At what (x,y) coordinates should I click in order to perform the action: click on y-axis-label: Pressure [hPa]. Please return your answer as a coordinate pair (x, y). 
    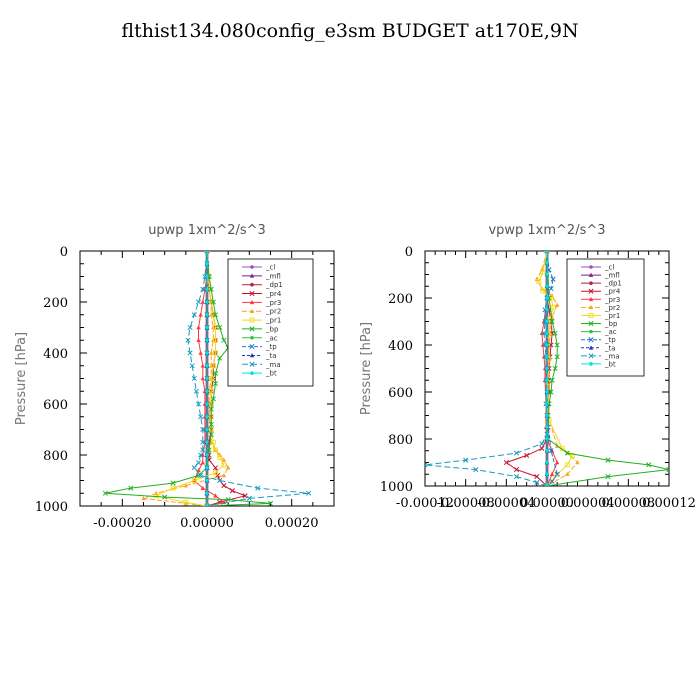
    Looking at the image, I should click on (21, 378).